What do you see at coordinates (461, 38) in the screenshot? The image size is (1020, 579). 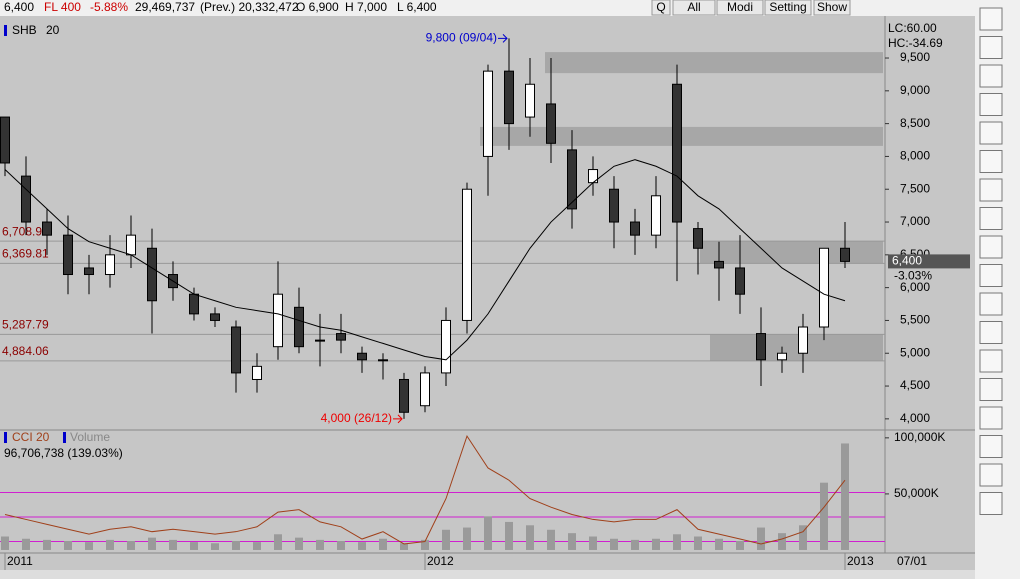 I see `high-note: 9,800 (09/04)` at bounding box center [461, 38].